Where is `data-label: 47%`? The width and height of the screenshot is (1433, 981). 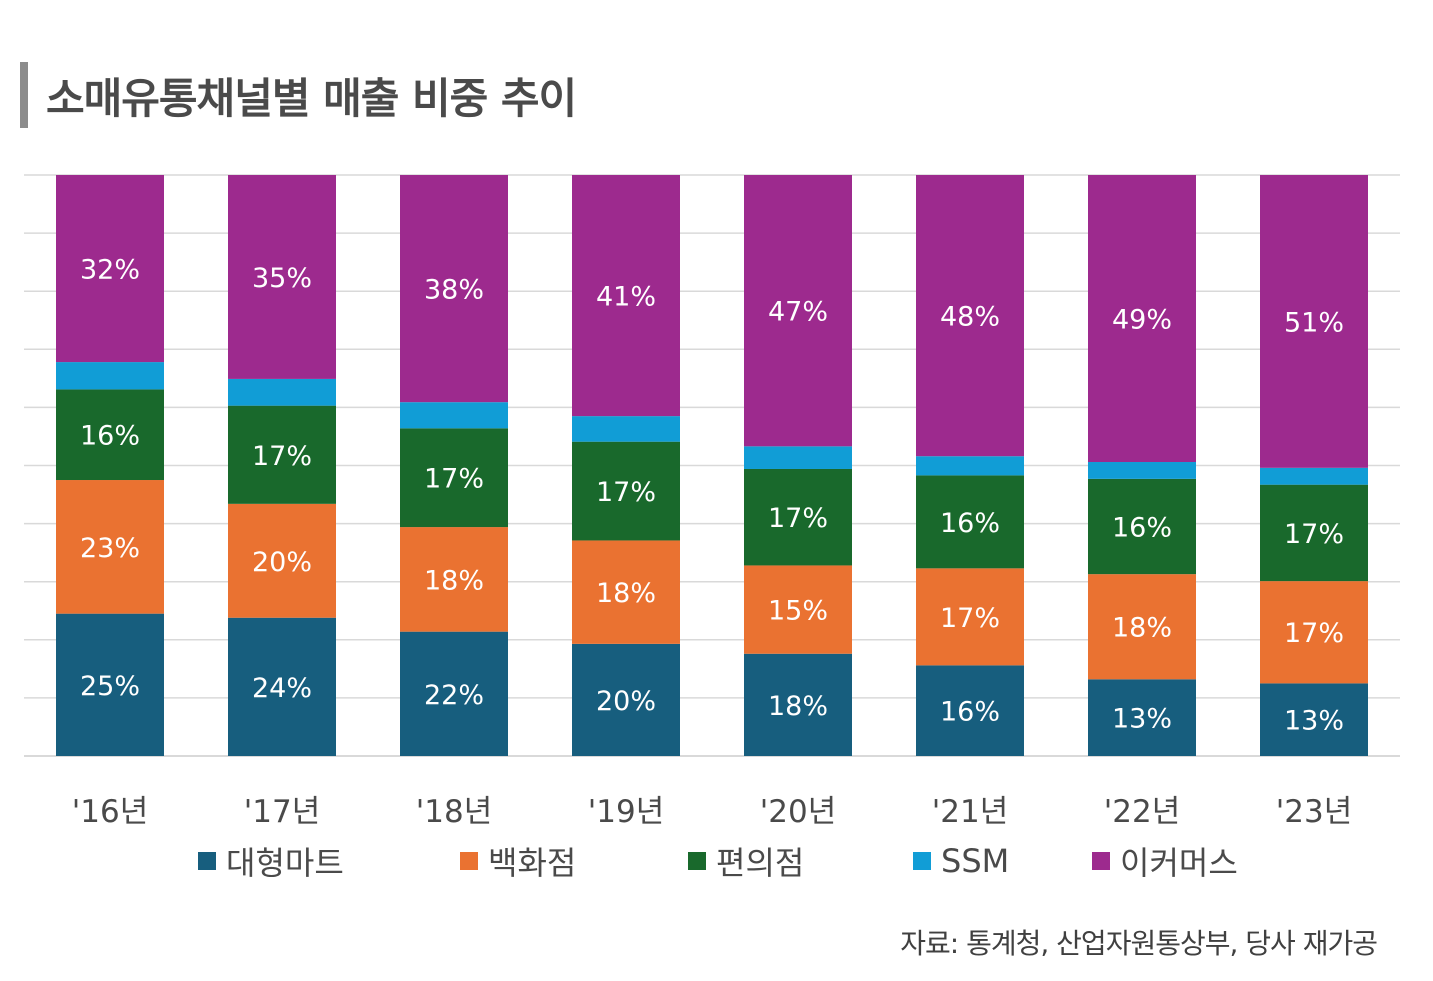
data-label: 47% is located at coordinates (798, 312).